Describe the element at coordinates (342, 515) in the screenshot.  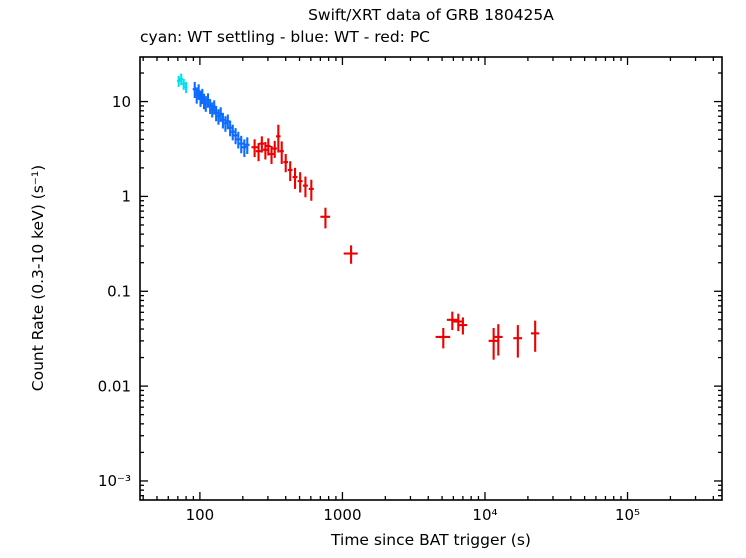
I see `x-tick-label: 1000` at that location.